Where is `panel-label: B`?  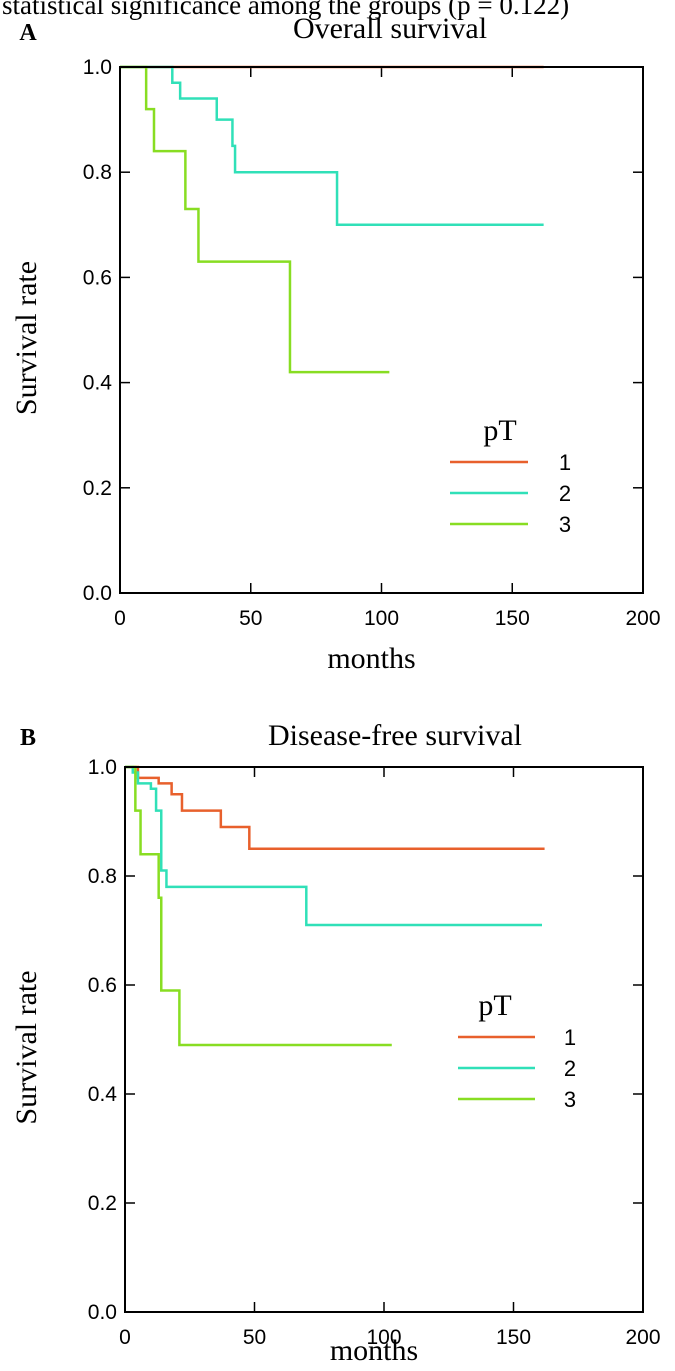
panel-label: B is located at coordinates (28, 738).